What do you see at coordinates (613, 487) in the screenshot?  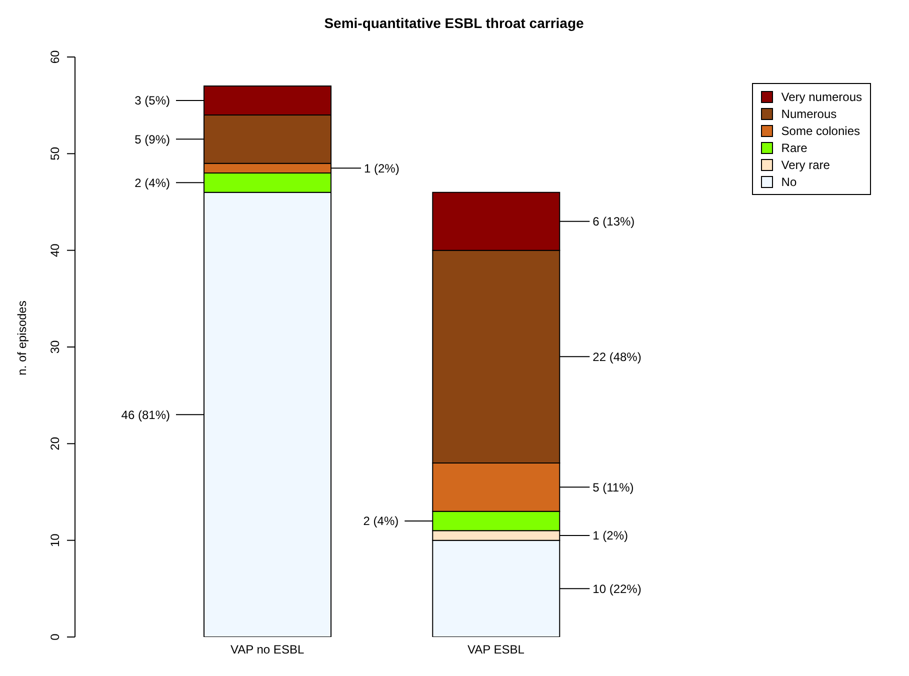 I see `data-label: 5 (11%)` at bounding box center [613, 487].